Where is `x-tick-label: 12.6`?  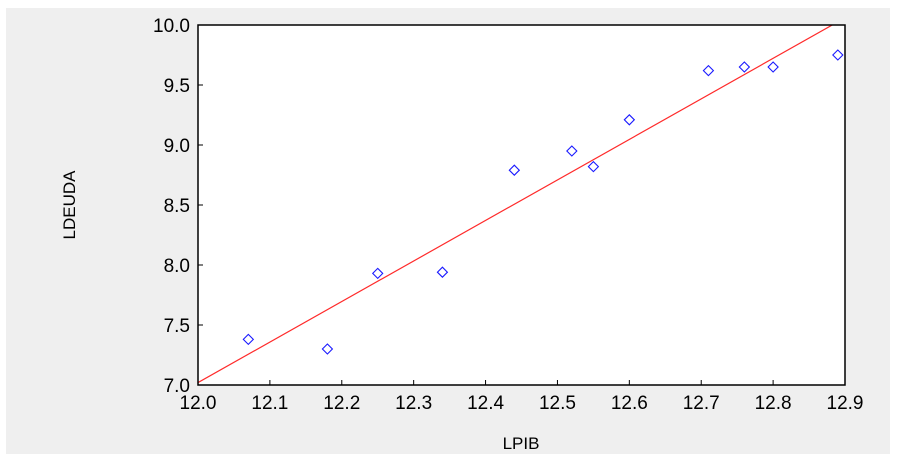 x-tick-label: 12.6 is located at coordinates (629, 403).